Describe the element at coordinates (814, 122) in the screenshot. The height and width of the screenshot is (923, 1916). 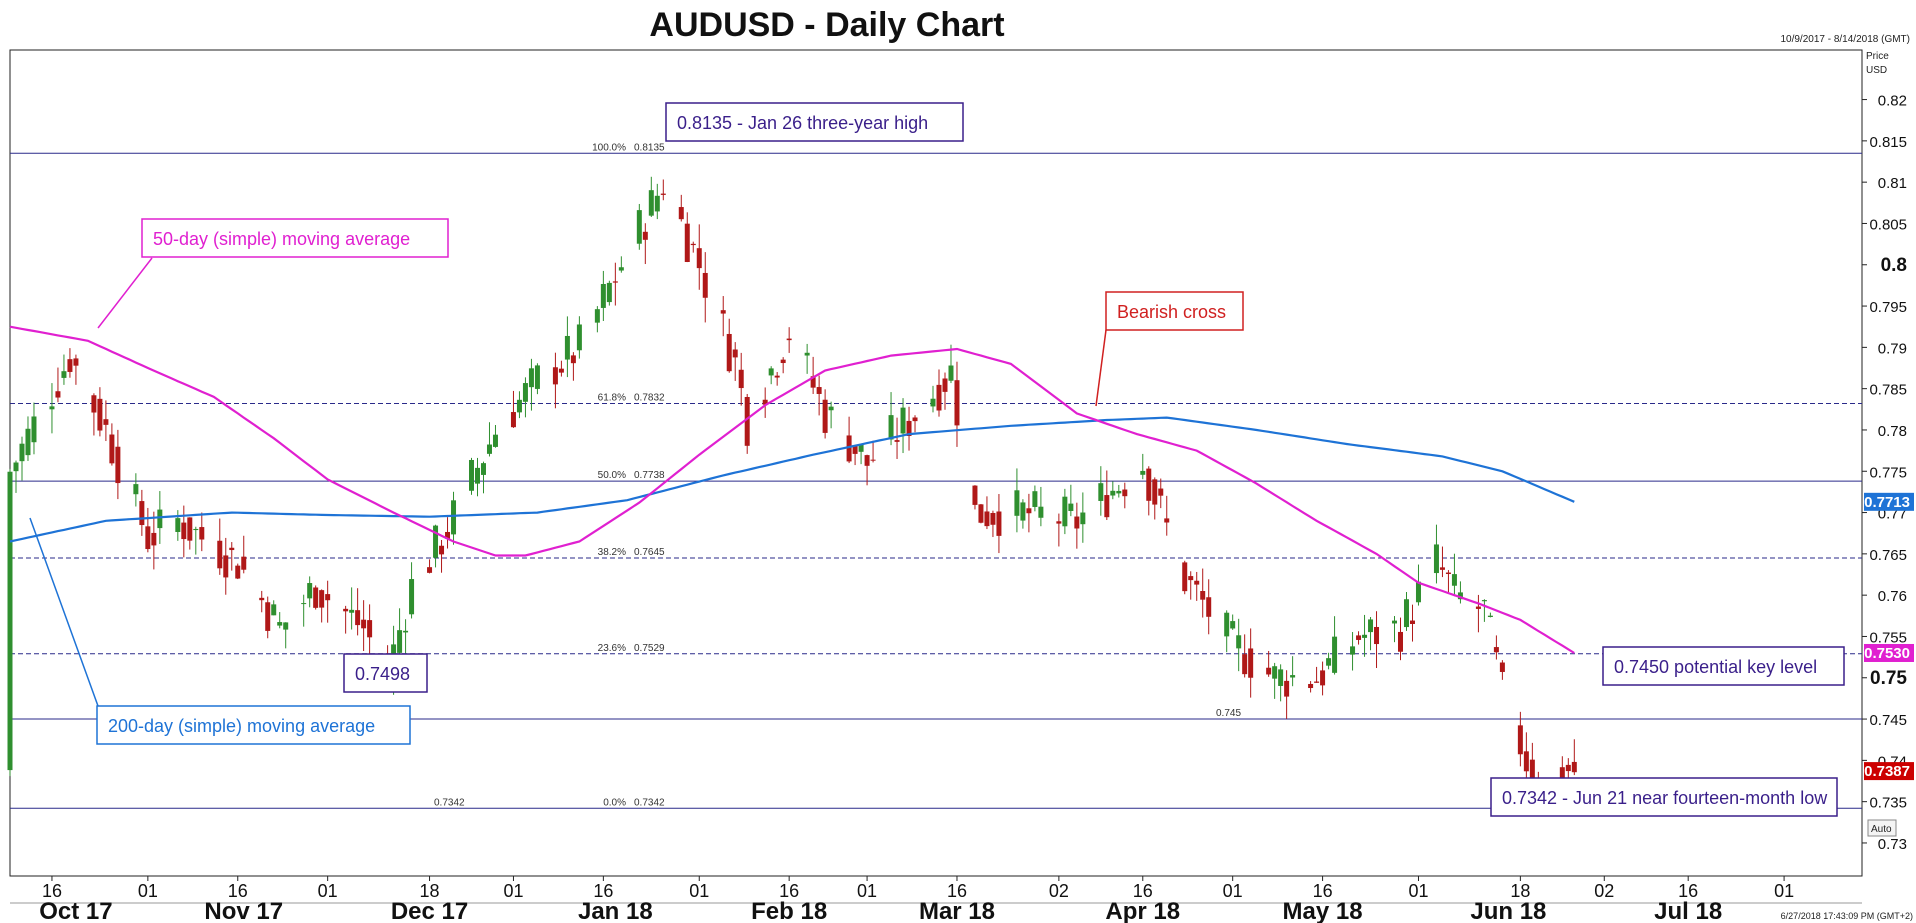
I see `annotation-high: 0.8135 - Jan 26 three-year high` at that location.